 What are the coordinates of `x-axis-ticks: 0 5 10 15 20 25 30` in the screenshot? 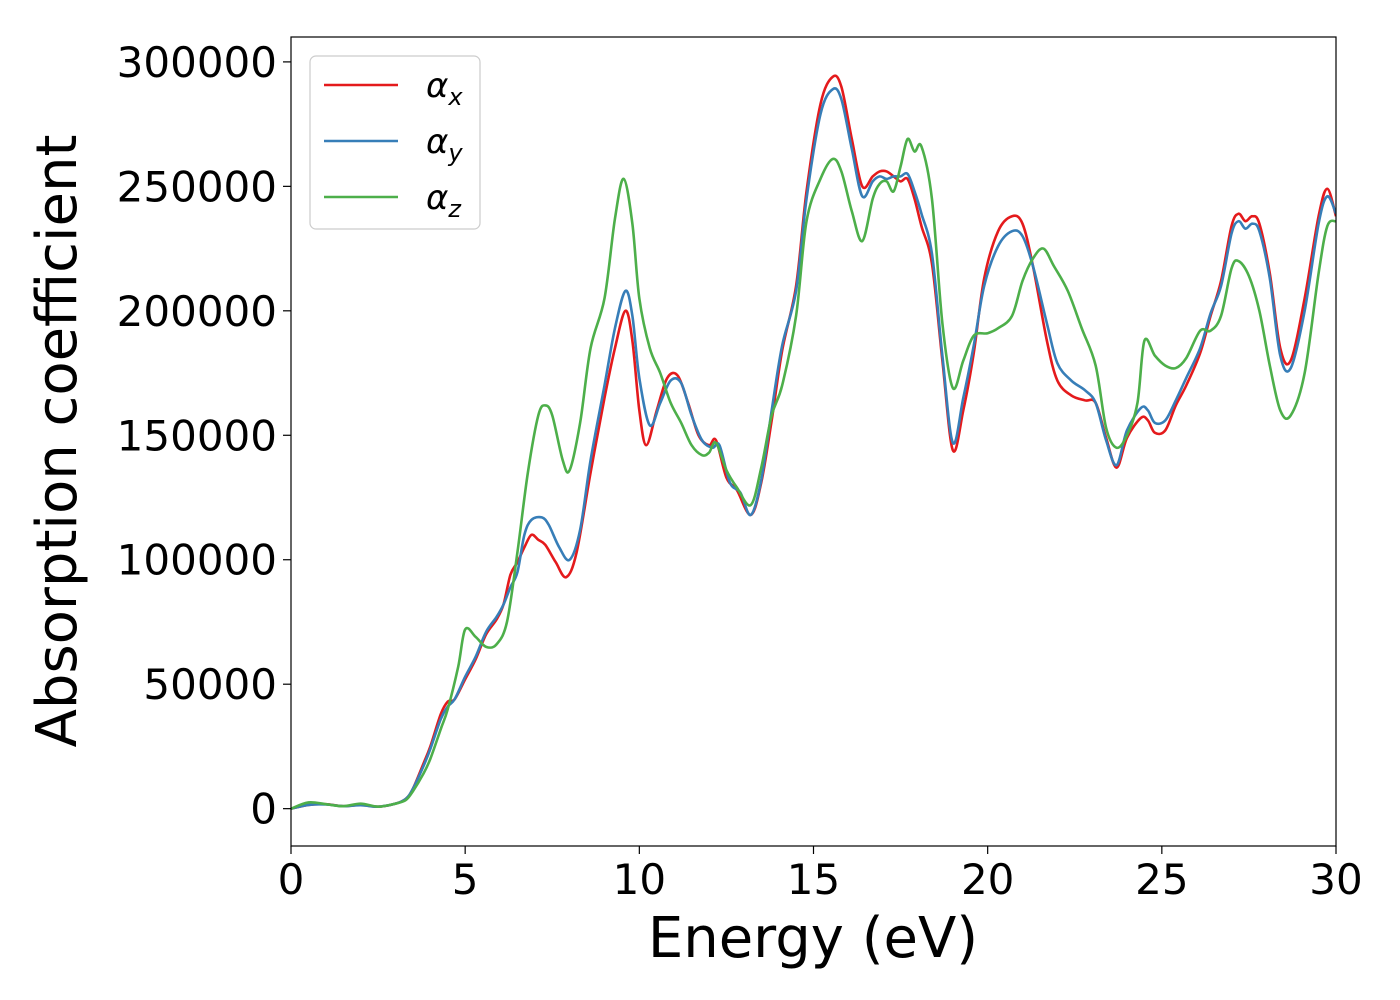 It's located at (820, 875).